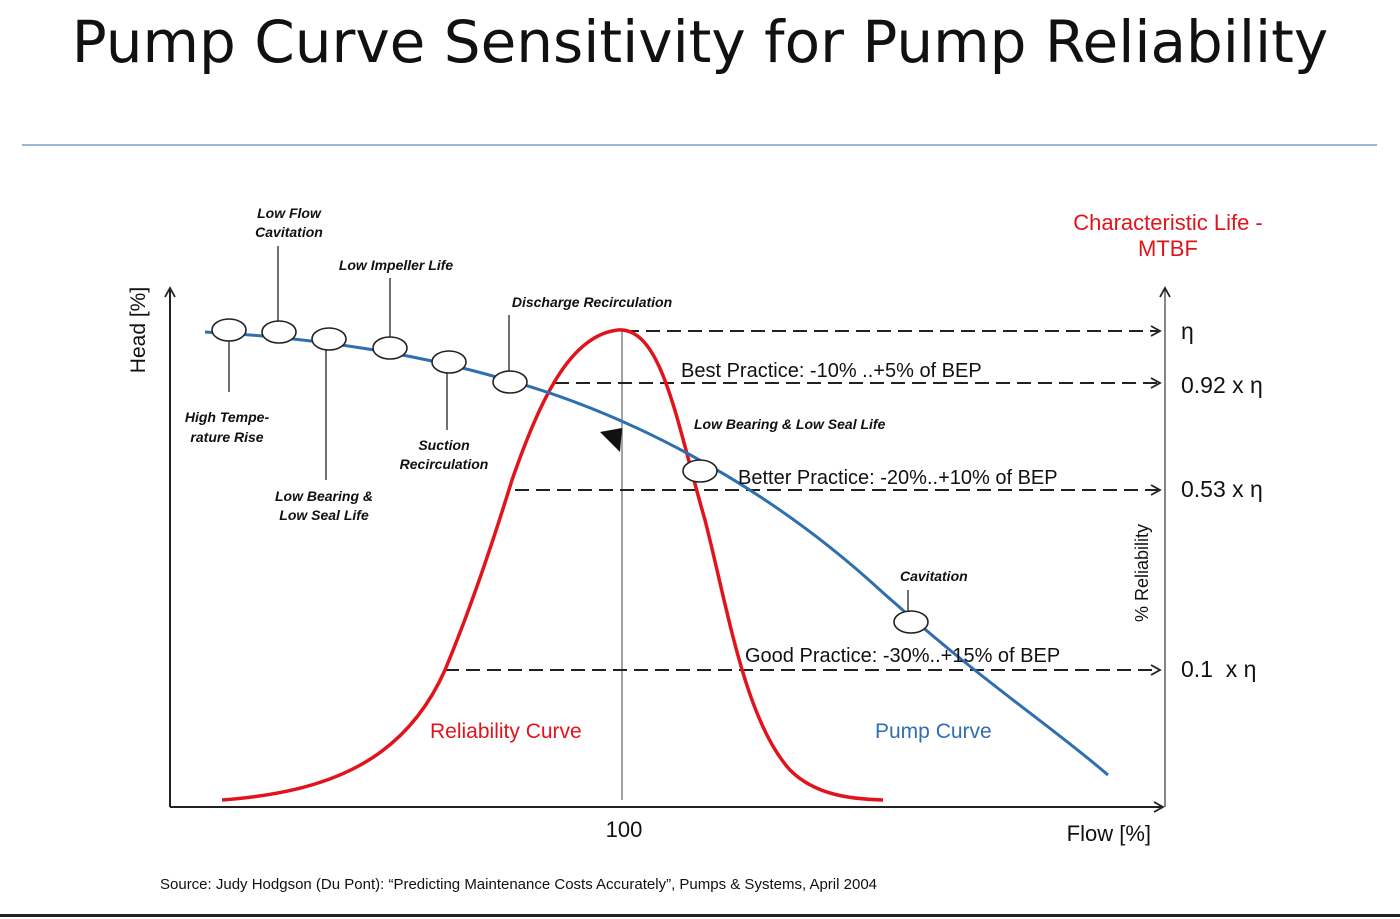 The width and height of the screenshot is (1400, 919). I want to click on annotation-high-temp-1: High Tempe-, so click(227, 417).